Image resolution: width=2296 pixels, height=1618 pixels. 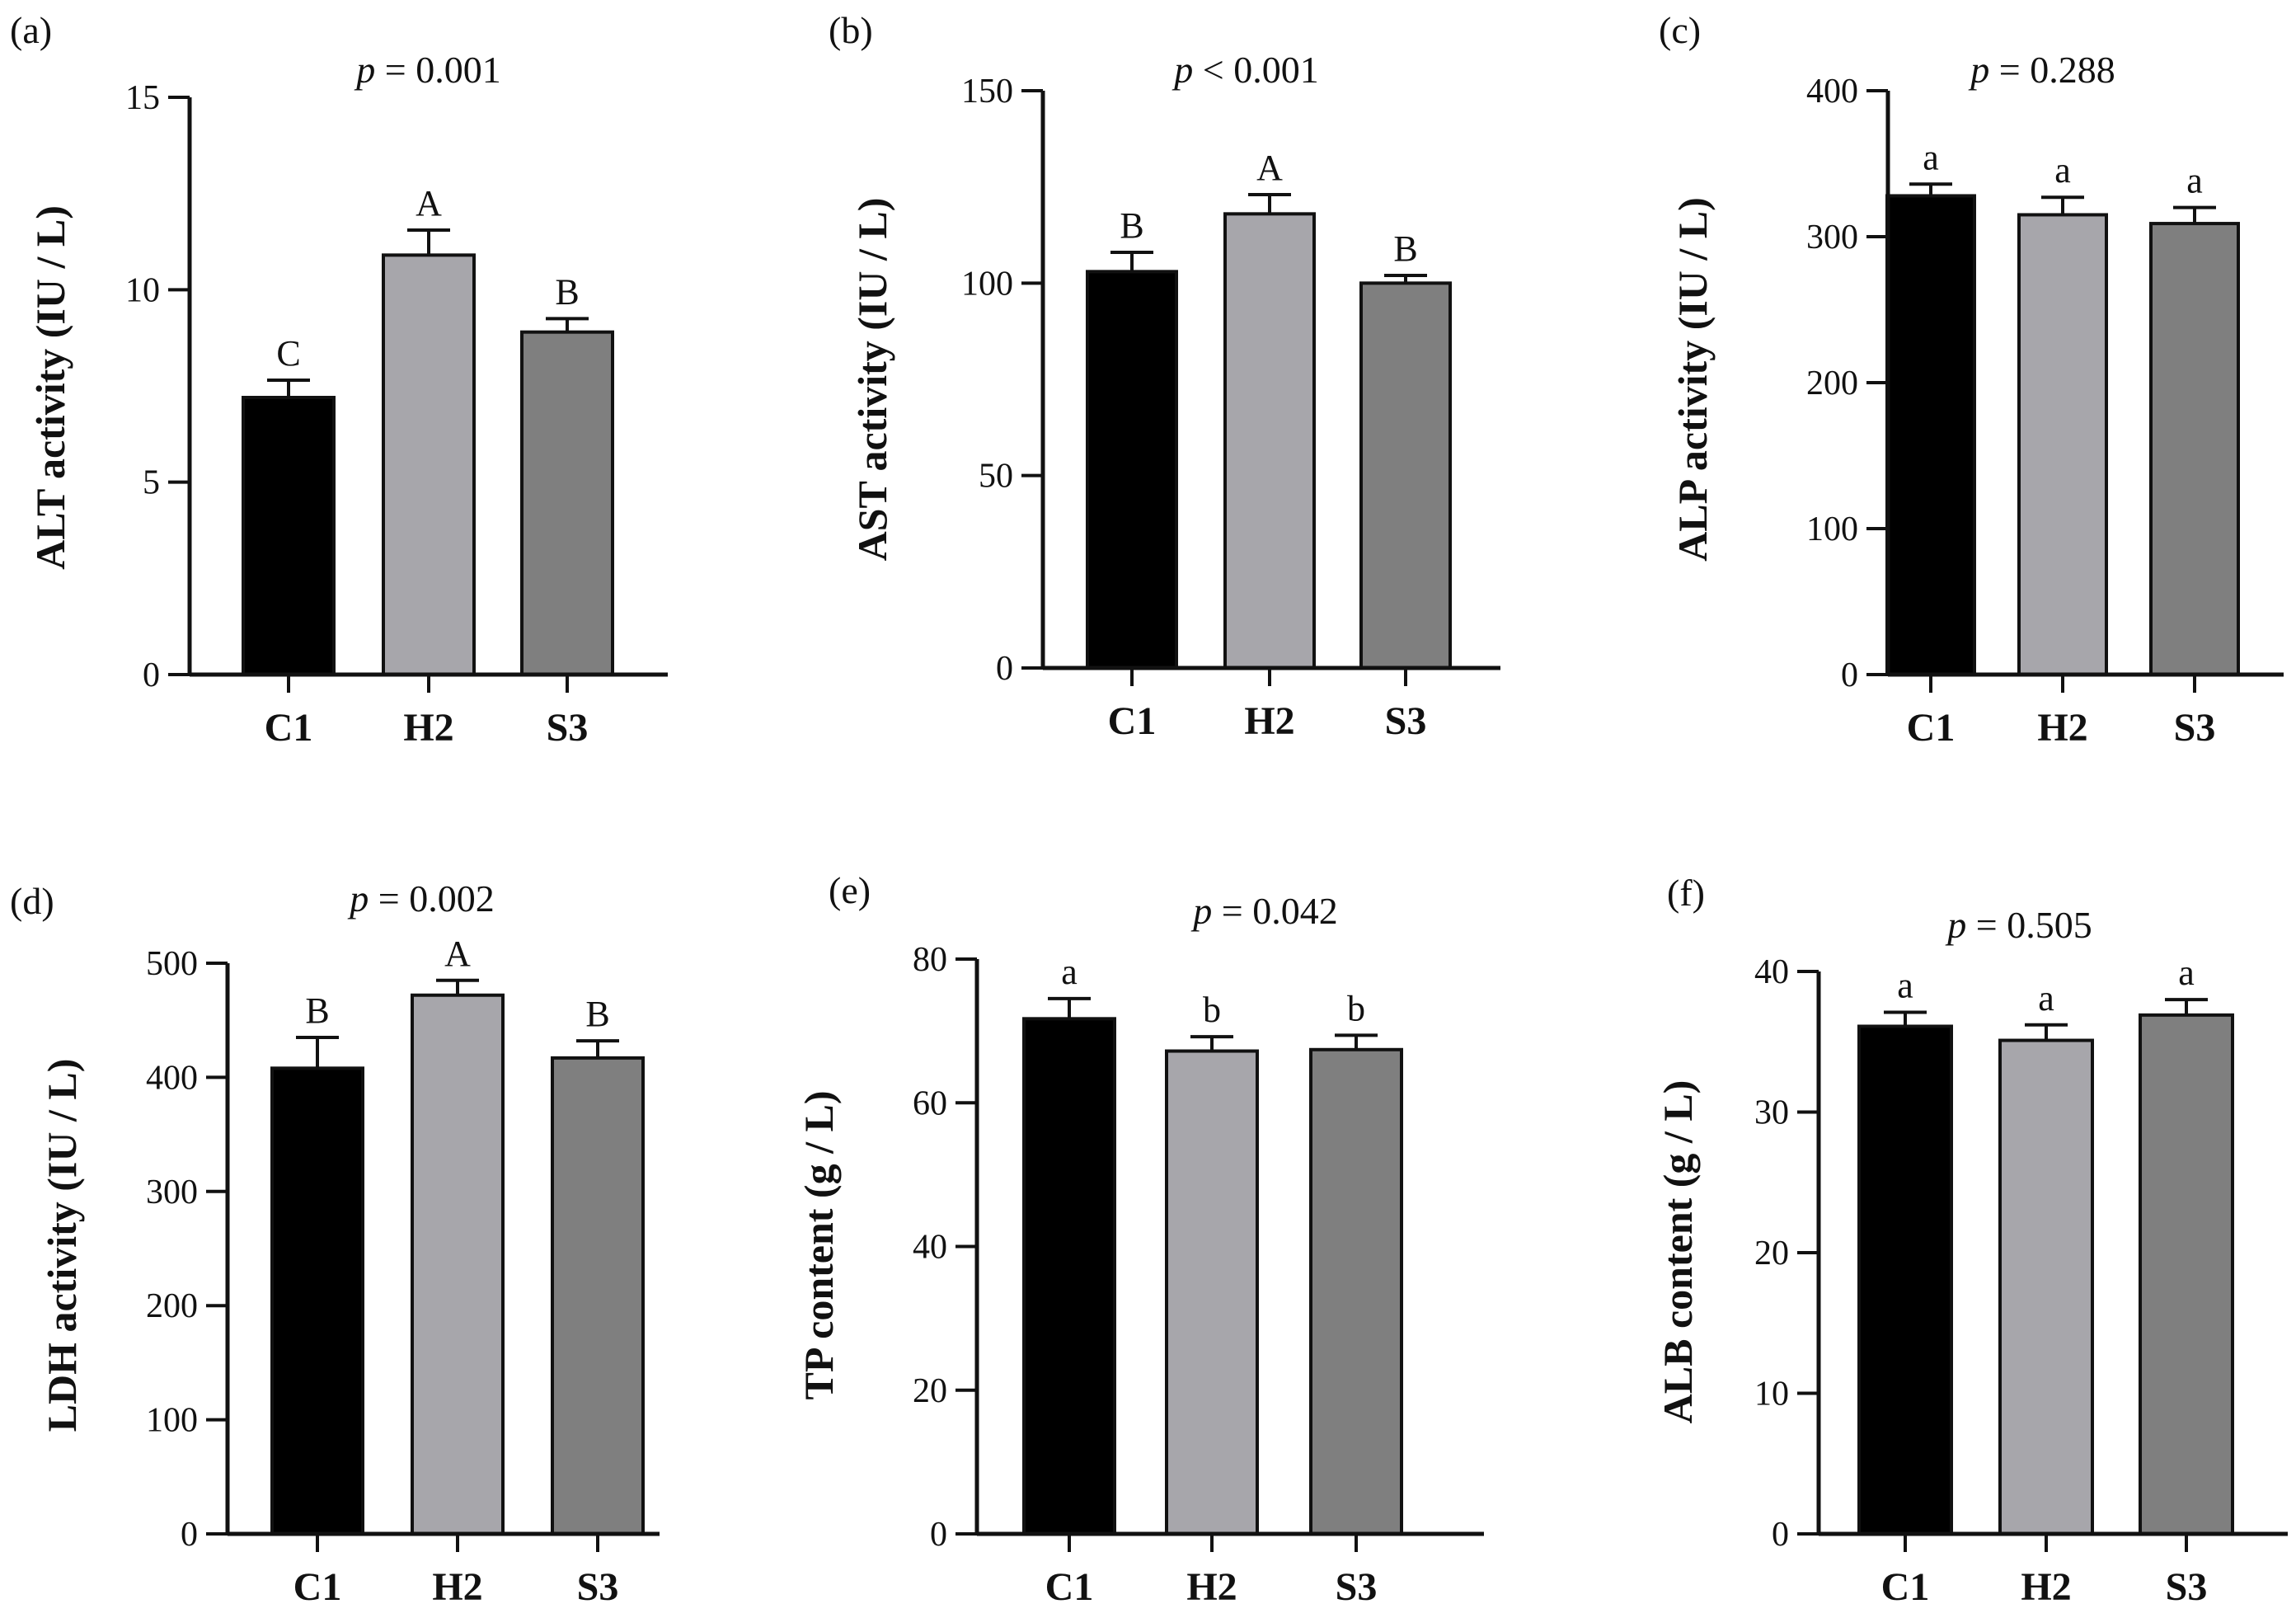 What do you see at coordinates (172, 964) in the screenshot?
I see `y-tick-label: 500` at bounding box center [172, 964].